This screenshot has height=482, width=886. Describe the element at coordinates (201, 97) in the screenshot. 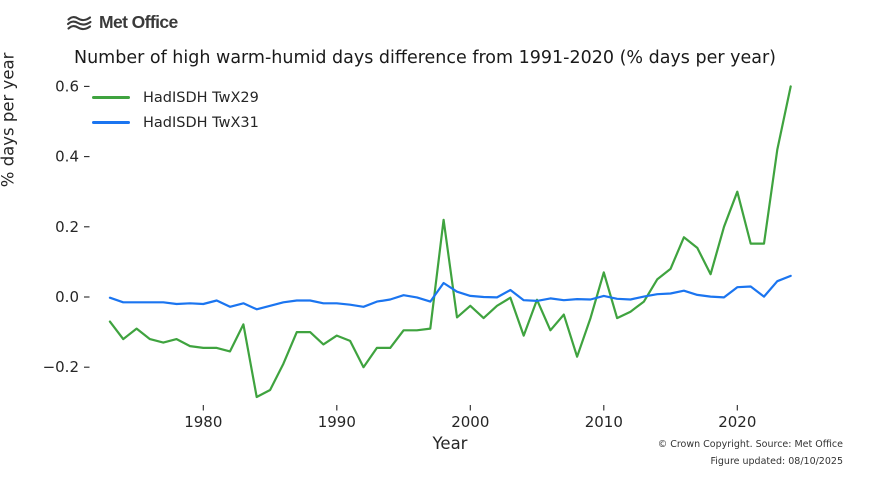

I see `legend-label-twx29: HadISDH TwX29` at that location.